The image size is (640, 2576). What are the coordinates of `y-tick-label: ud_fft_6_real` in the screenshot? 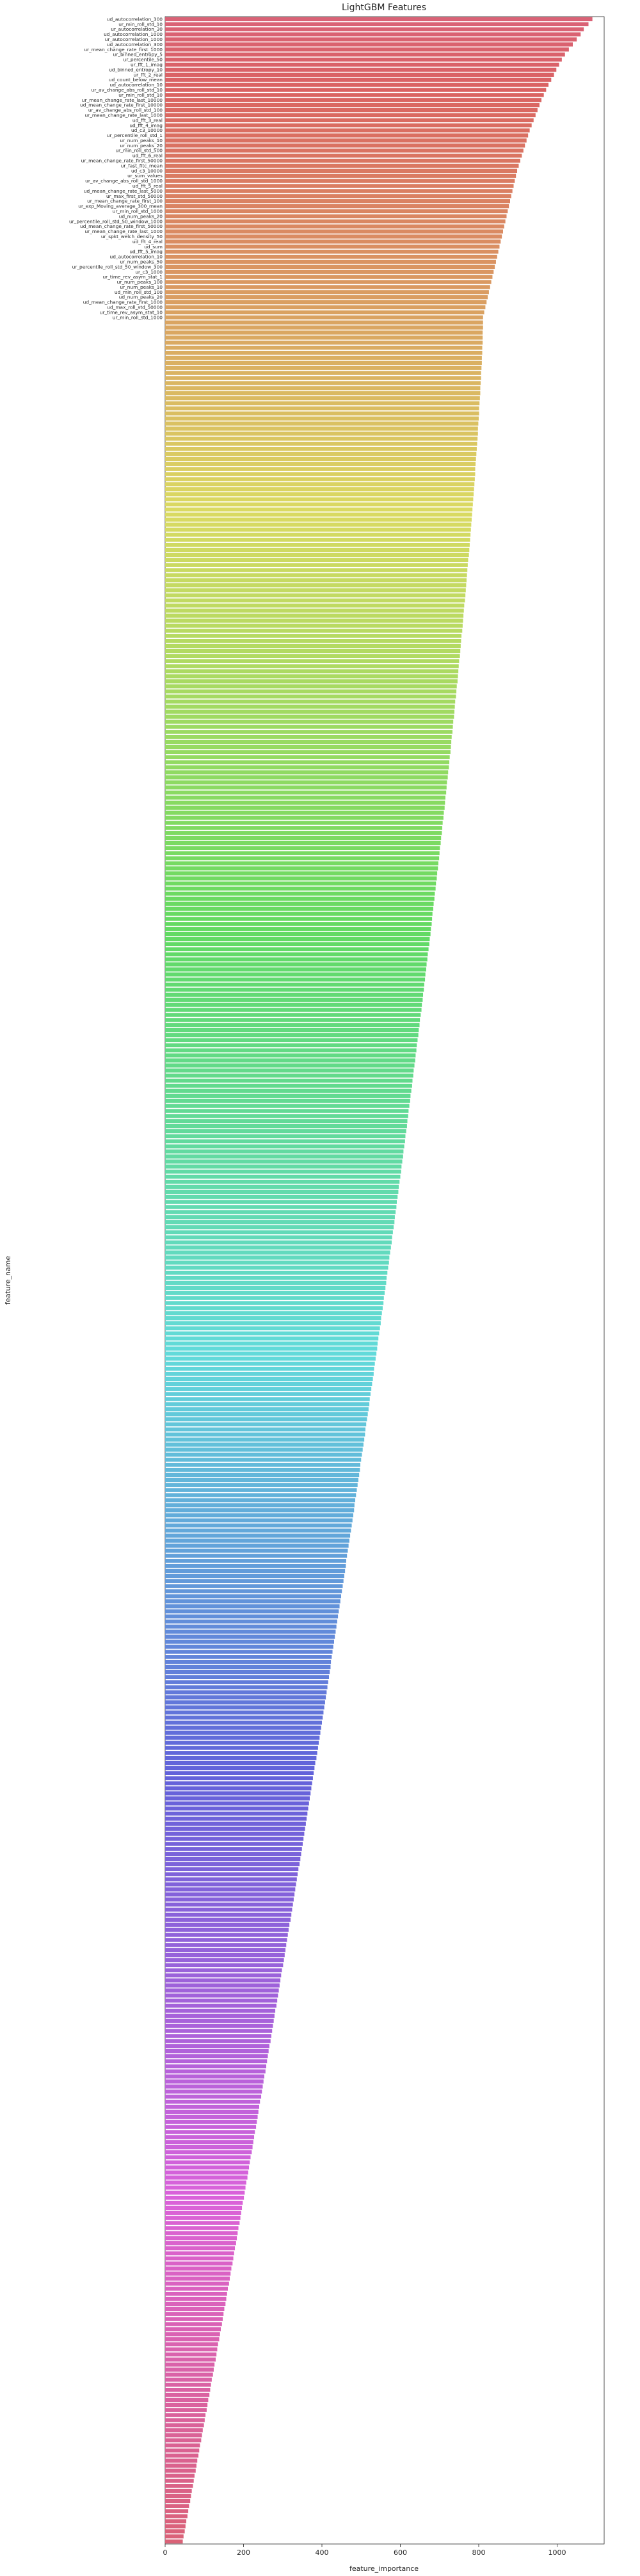 It's located at (147, 156).